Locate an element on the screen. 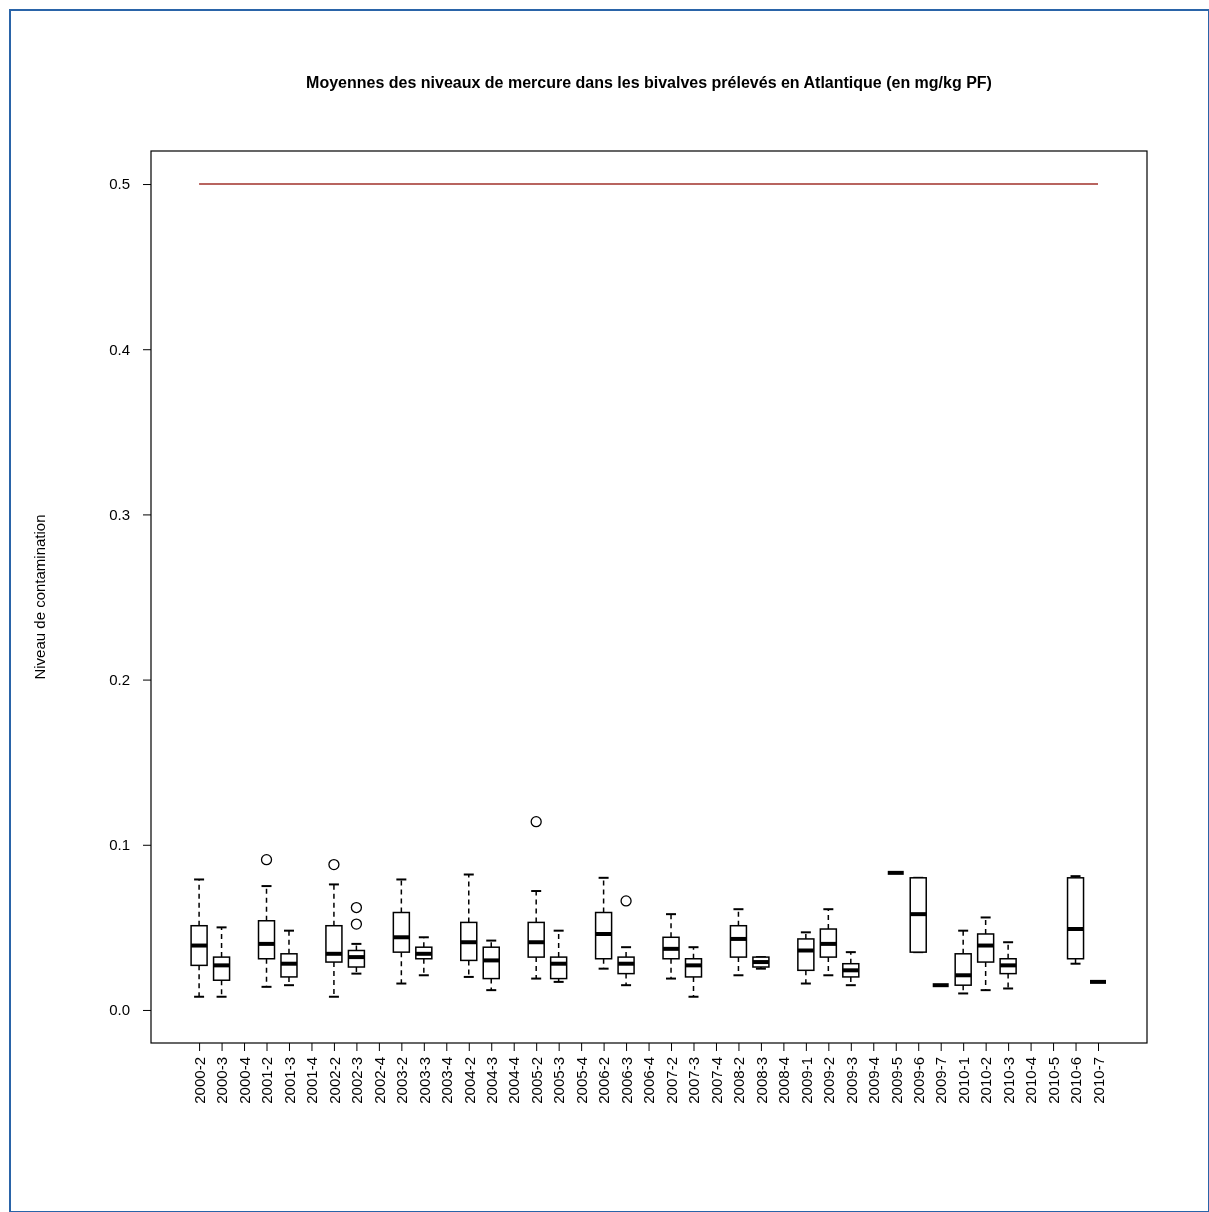  x-tick-label: 2004-4 is located at coordinates (514, 1080).